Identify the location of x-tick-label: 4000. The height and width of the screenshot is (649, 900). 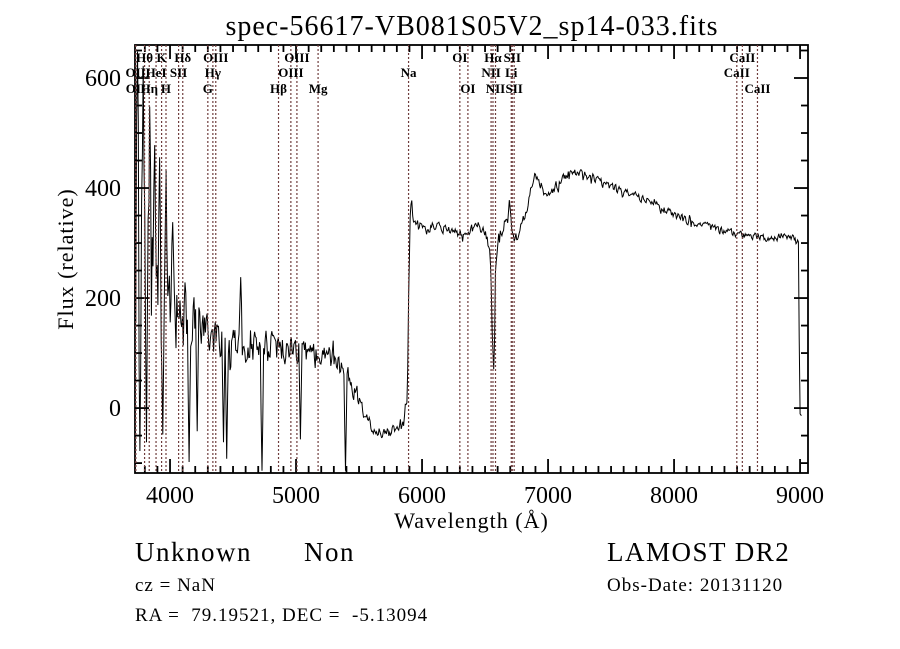
(170, 496).